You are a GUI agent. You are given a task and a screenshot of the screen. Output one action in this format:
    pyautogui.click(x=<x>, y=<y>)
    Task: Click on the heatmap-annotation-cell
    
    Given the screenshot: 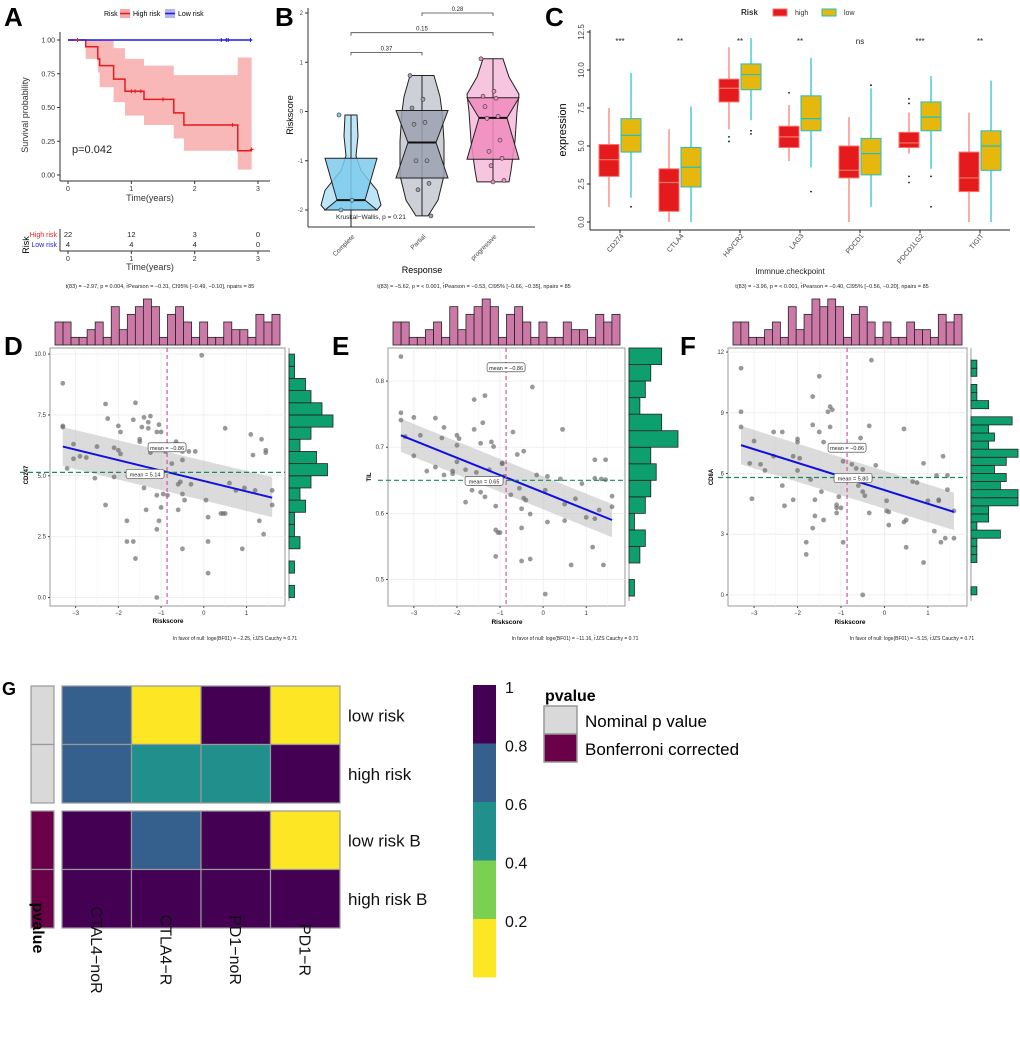 What is the action you would take?
    pyautogui.click(x=42, y=715)
    